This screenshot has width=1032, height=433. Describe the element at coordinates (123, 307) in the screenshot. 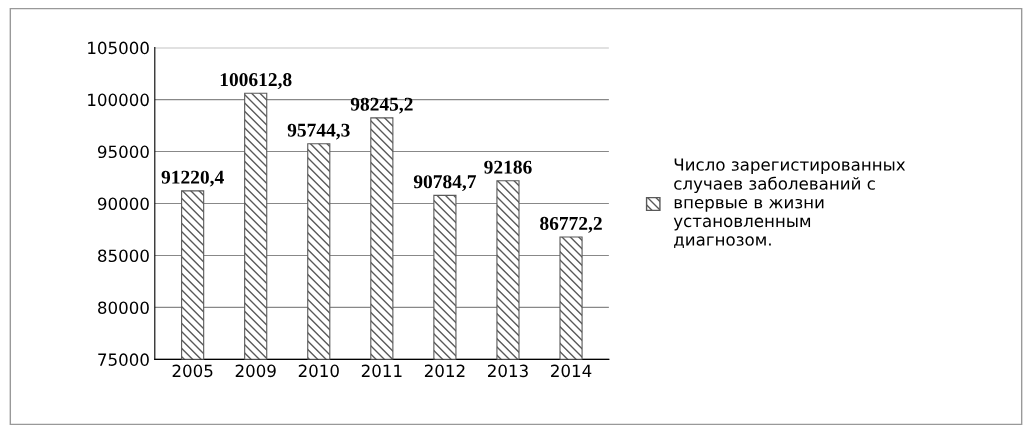

I see `y-tick-label: 80000` at that location.